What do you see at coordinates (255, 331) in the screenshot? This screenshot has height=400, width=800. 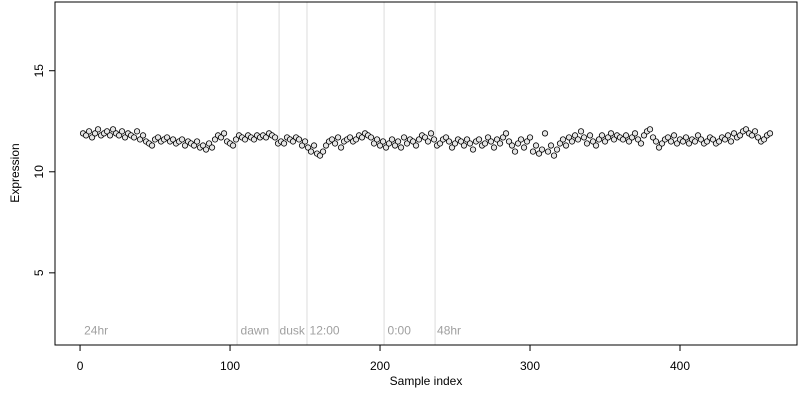 I see `annotation-label: dawn` at bounding box center [255, 331].